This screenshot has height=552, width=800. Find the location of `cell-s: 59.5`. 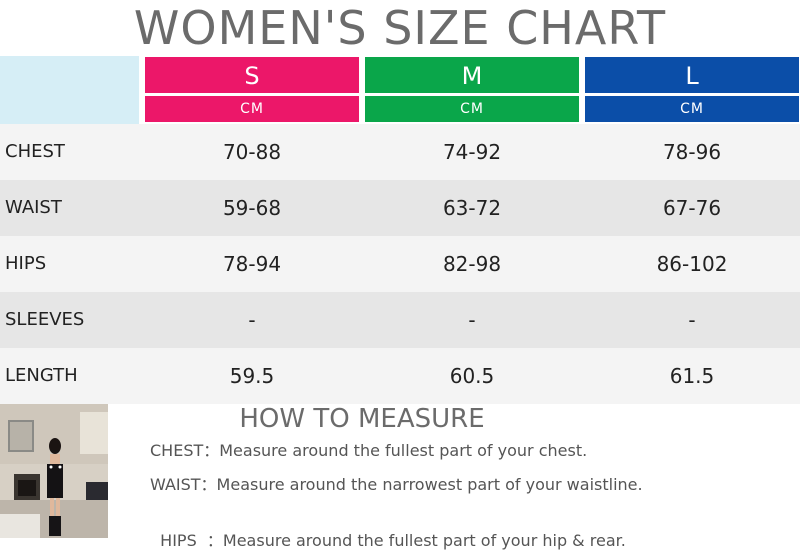

cell-s: 59.5 is located at coordinates (252, 376).